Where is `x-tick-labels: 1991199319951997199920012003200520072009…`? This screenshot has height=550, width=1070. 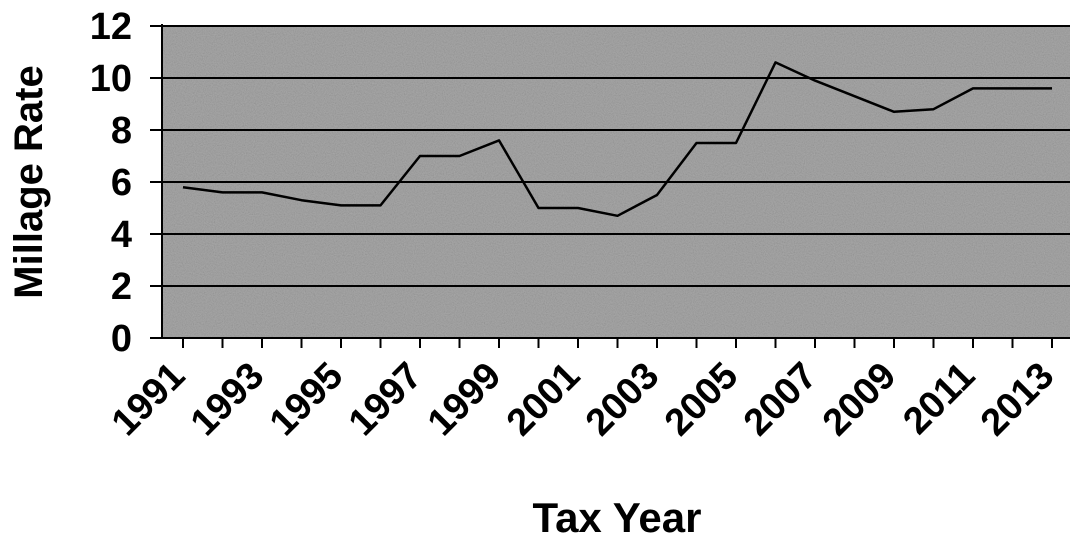 x-tick-labels: 1991199319951997199920012003200520072009… is located at coordinates (583, 399).